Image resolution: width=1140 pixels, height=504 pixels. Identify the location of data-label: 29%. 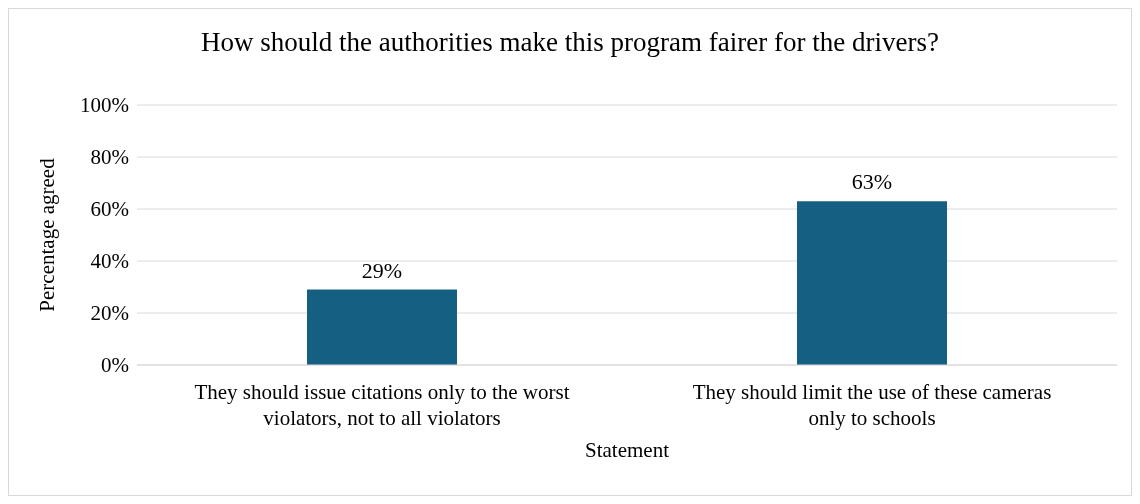
(382, 270).